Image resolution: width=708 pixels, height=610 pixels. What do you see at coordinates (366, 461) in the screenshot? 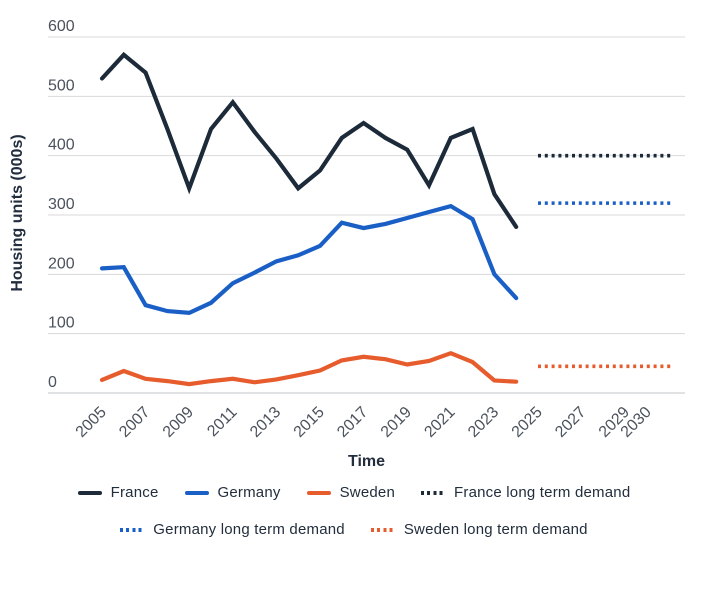
I see `x-axis-title: Time` at bounding box center [366, 461].